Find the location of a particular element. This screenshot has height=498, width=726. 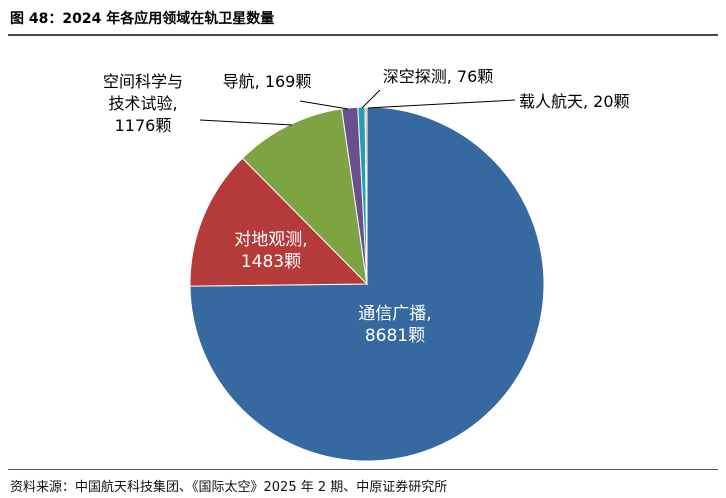

slice-label: 通信广播, 8681颗 is located at coordinates (394, 325).